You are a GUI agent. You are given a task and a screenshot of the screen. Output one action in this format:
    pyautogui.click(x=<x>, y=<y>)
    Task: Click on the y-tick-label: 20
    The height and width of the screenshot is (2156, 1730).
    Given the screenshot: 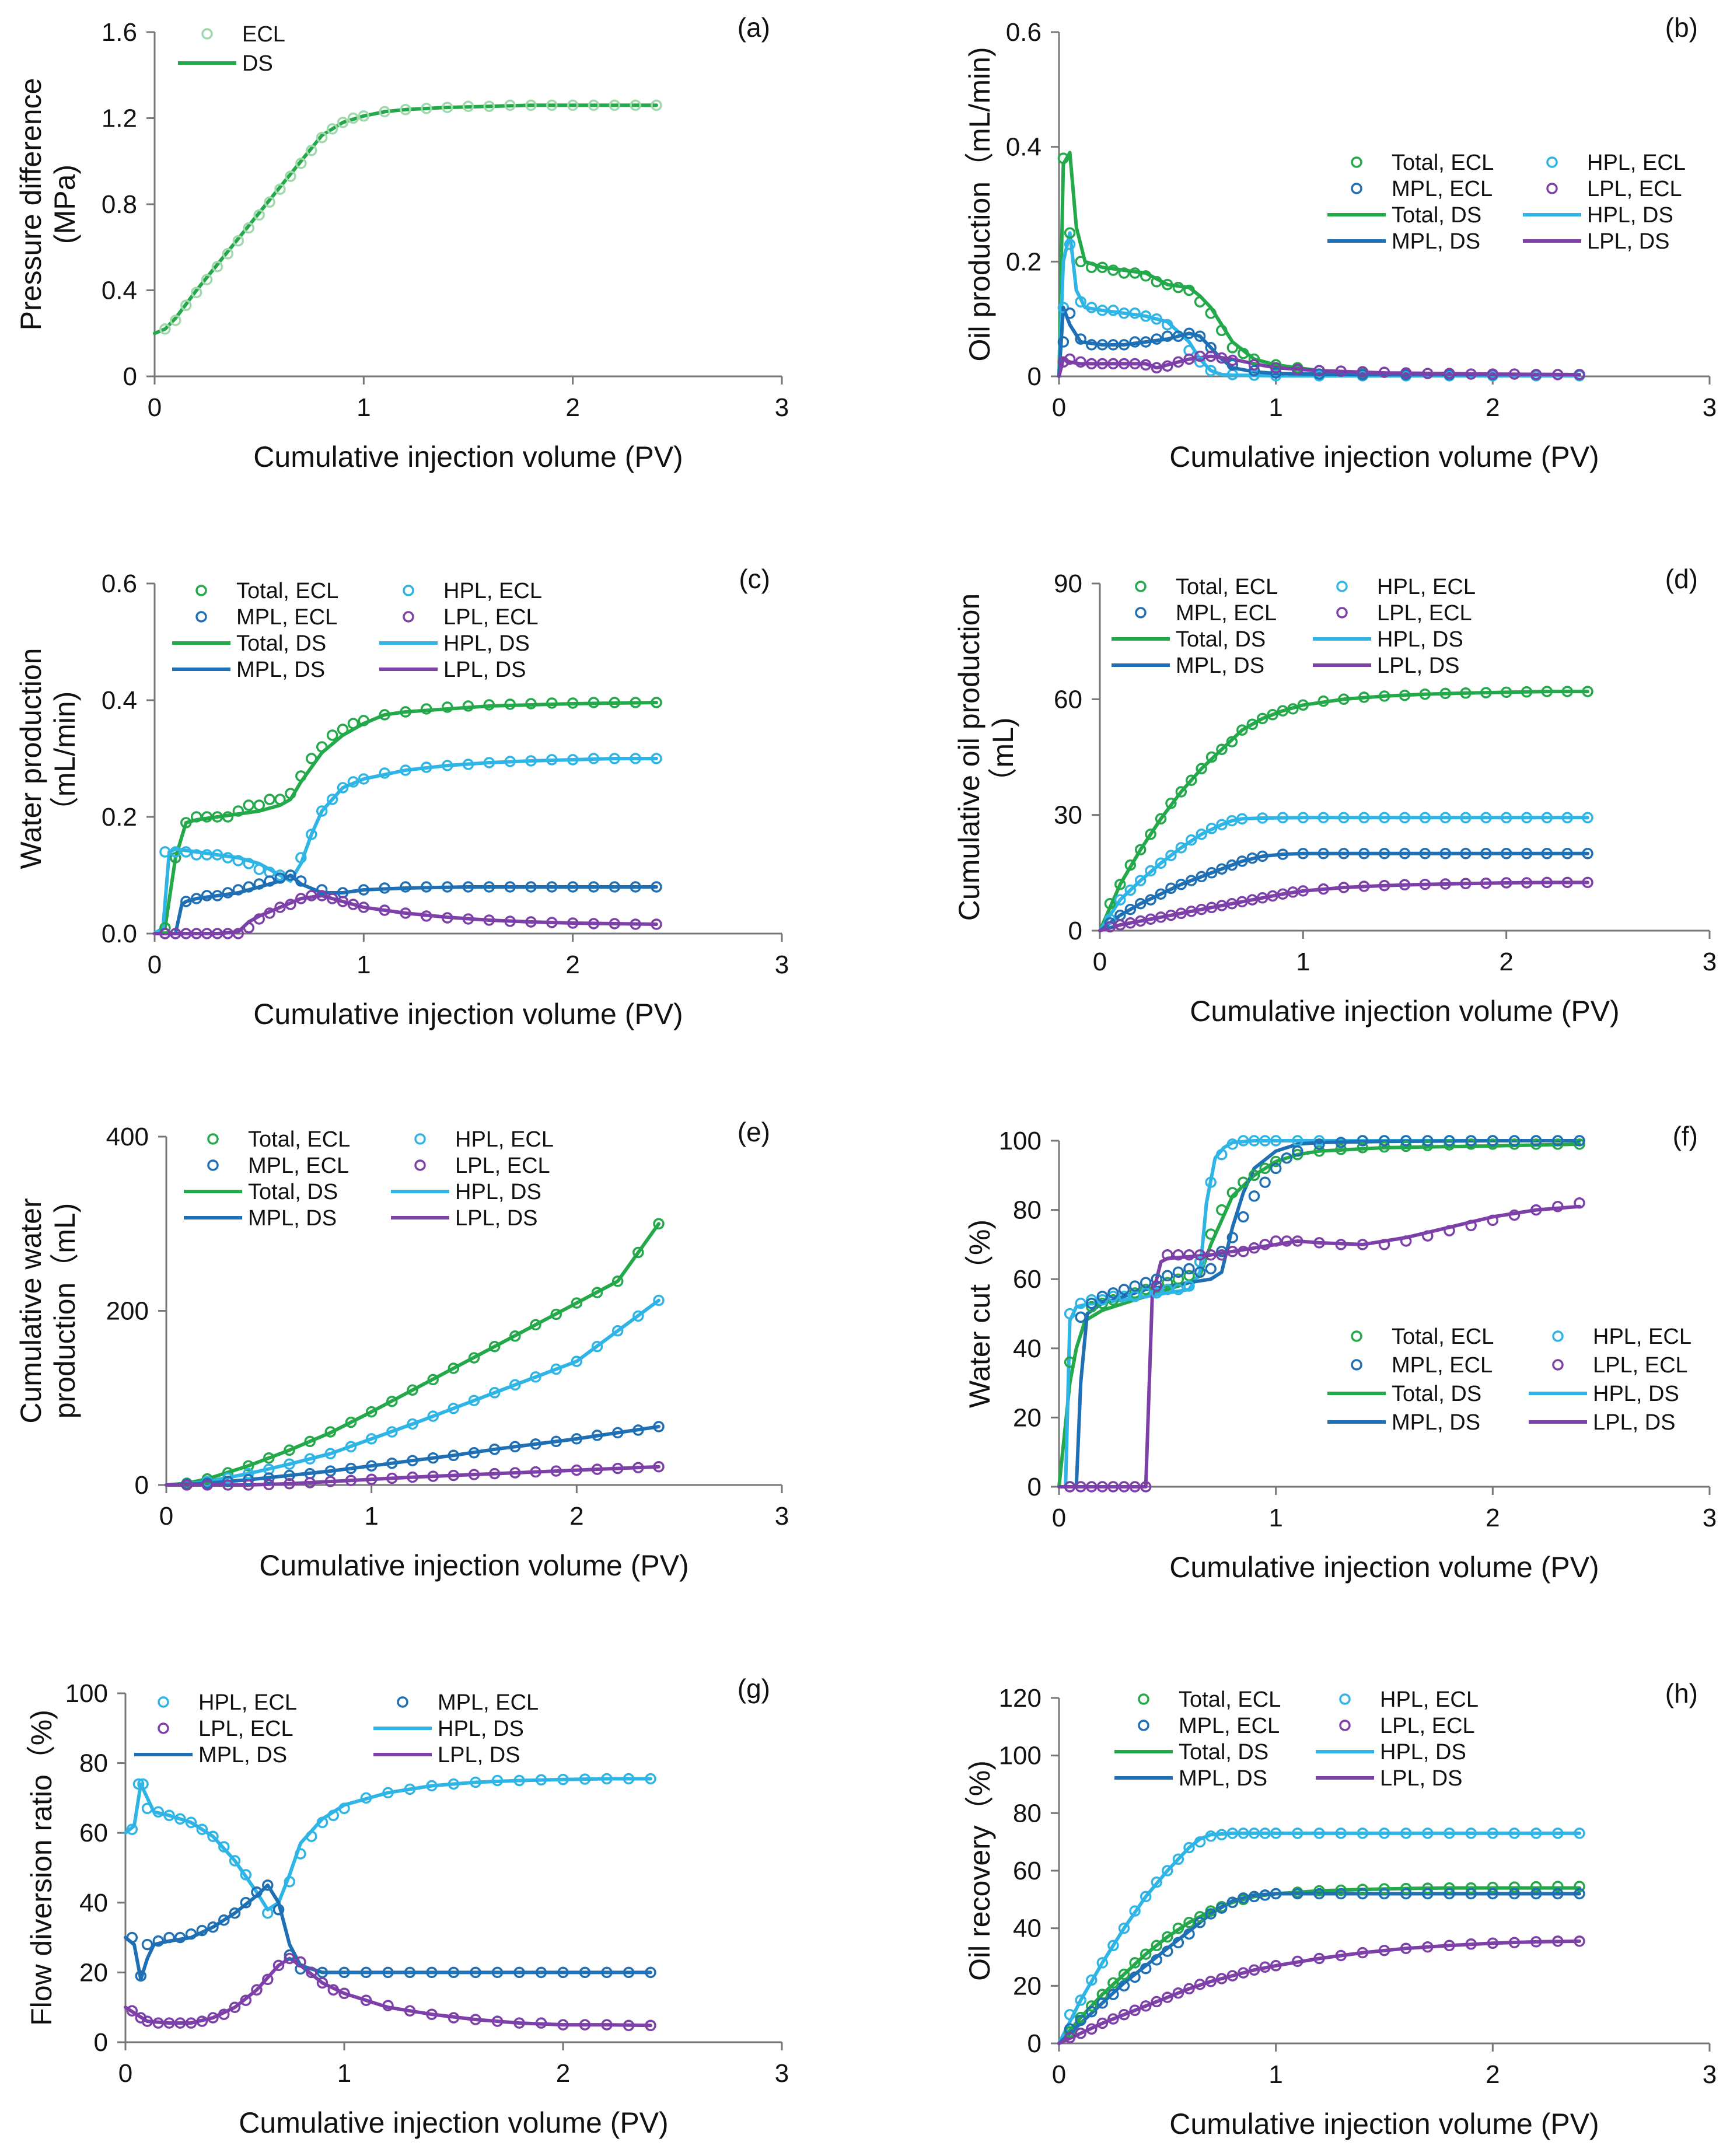 What is the action you would take?
    pyautogui.click(x=1027, y=1986)
    